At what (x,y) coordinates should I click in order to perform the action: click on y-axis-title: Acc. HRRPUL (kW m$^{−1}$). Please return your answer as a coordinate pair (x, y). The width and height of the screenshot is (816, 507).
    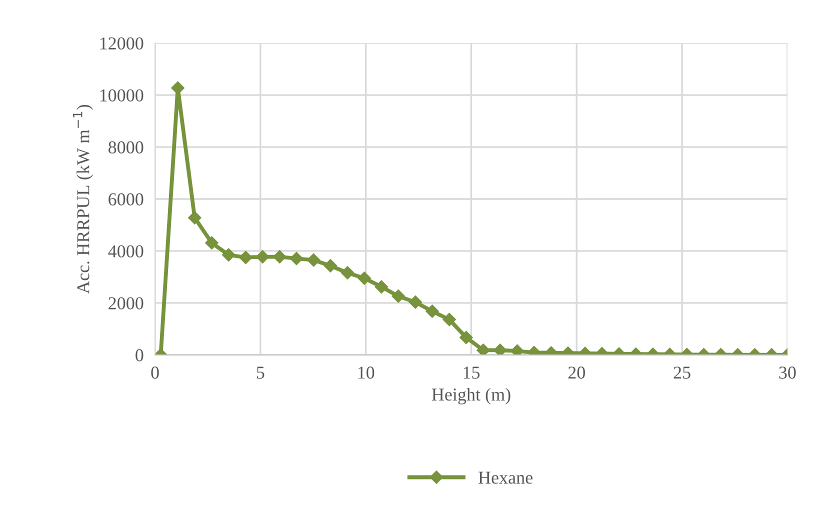
    Looking at the image, I should click on (83, 199).